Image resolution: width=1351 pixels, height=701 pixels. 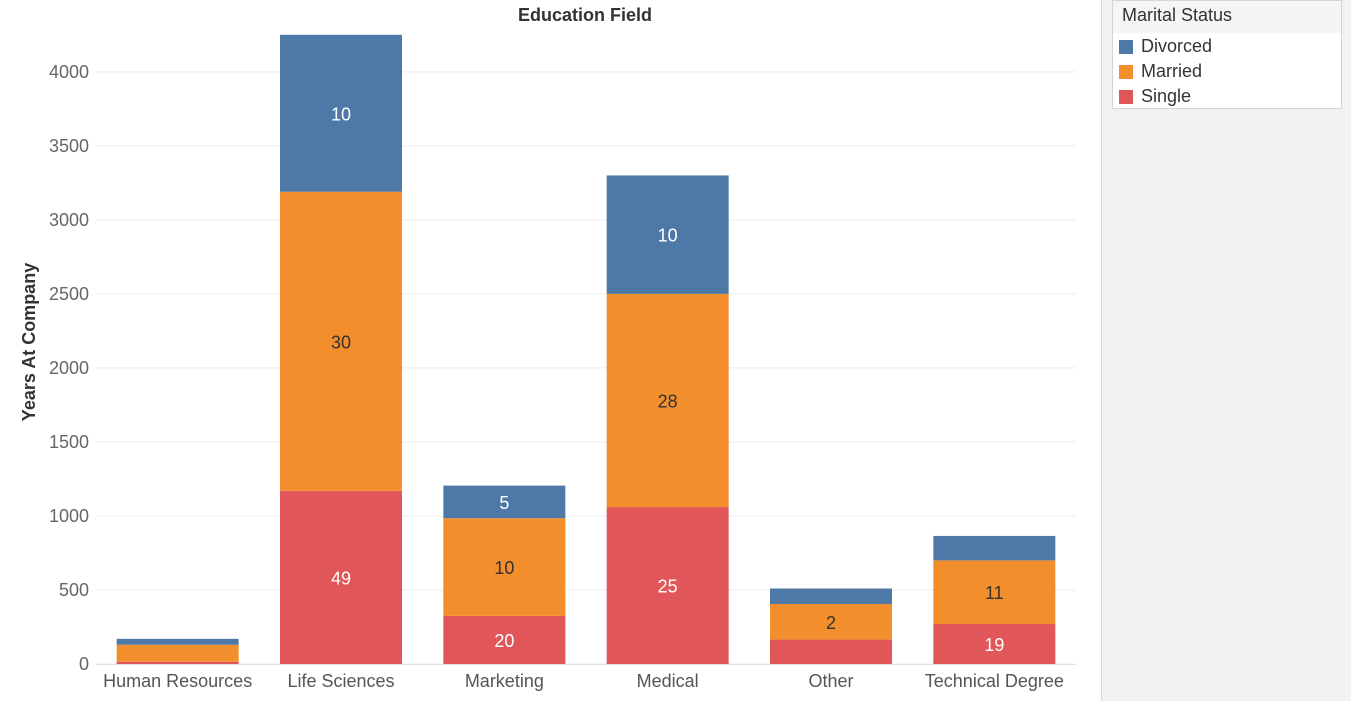 I want to click on y-tick-label: 1500, so click(x=69, y=442).